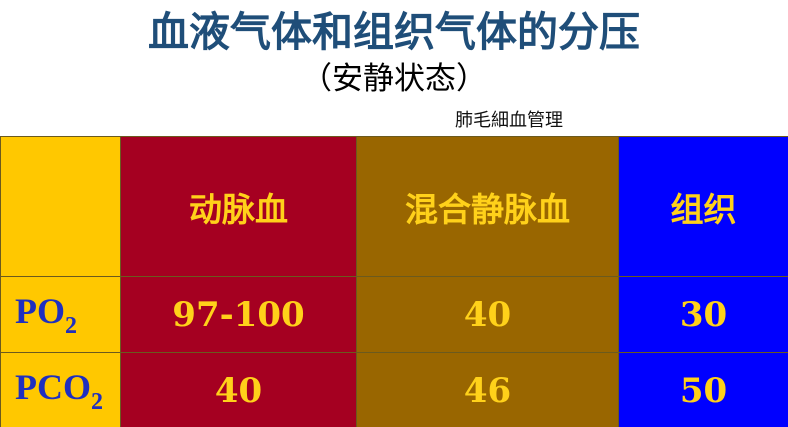 Image resolution: width=788 pixels, height=427 pixels. I want to click on page-title: 血液气体和组织气体的分压, so click(394, 32).